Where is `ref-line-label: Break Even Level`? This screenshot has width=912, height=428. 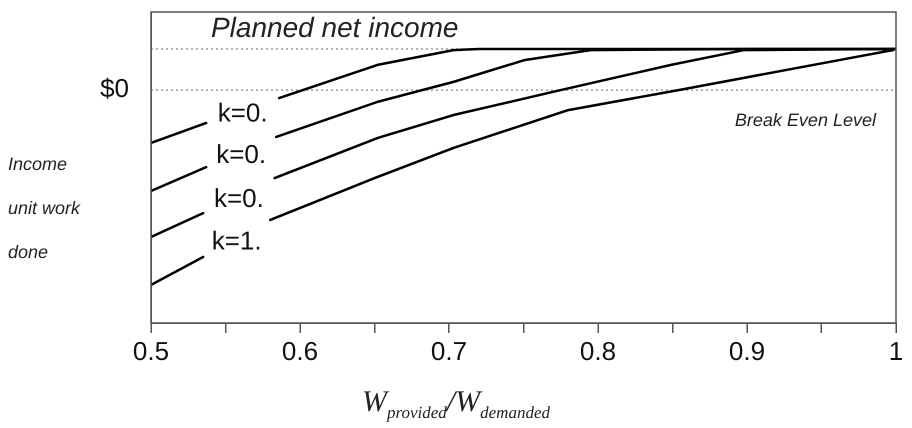 ref-line-label: Break Even Level is located at coordinates (805, 120).